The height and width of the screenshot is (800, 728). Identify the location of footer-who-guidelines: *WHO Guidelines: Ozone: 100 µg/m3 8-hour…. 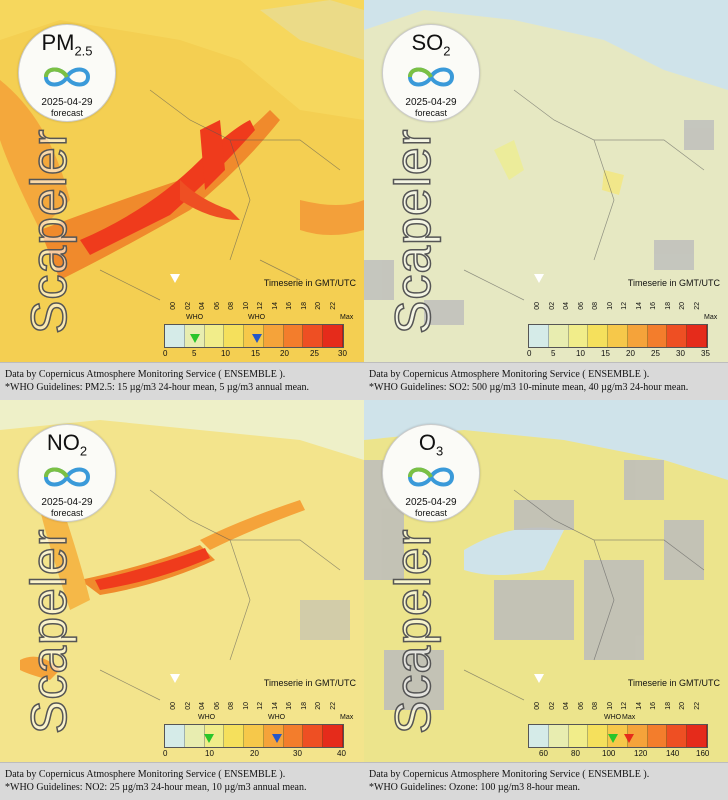
(474, 787).